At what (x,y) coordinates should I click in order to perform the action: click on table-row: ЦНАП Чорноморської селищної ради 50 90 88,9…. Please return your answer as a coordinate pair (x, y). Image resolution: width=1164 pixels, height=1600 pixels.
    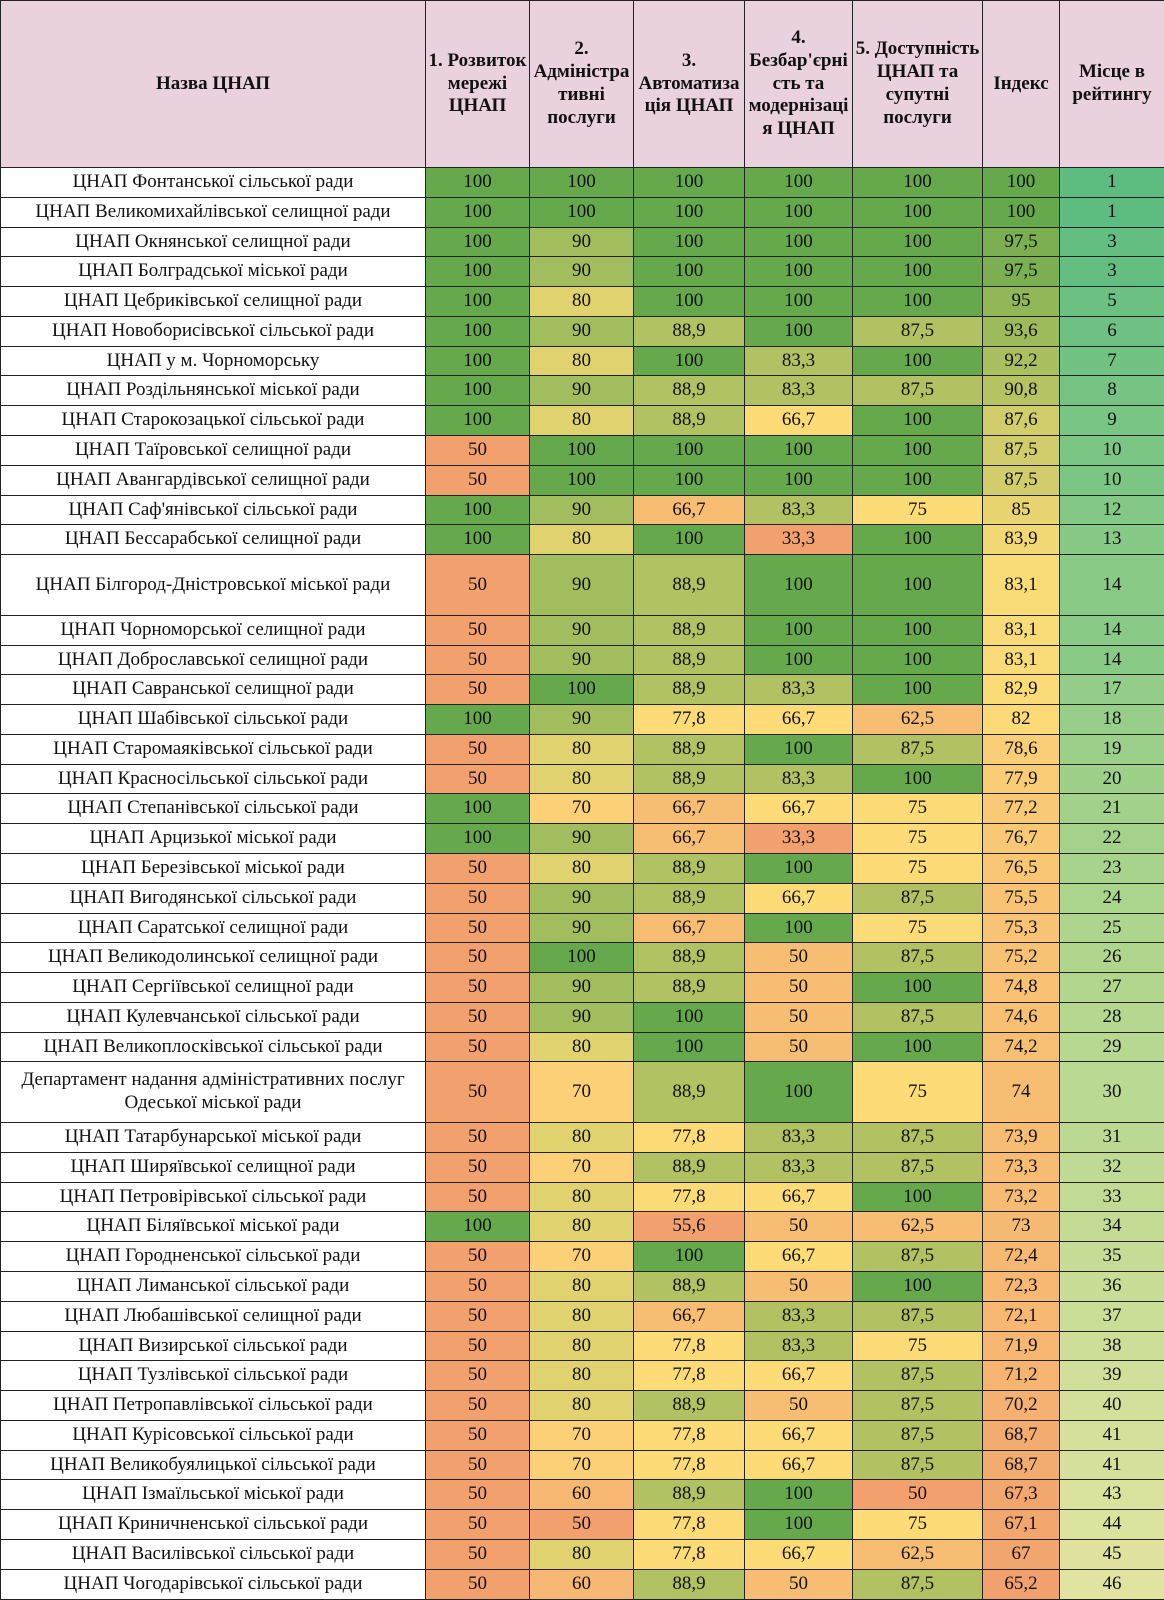
    Looking at the image, I should click on (582, 630).